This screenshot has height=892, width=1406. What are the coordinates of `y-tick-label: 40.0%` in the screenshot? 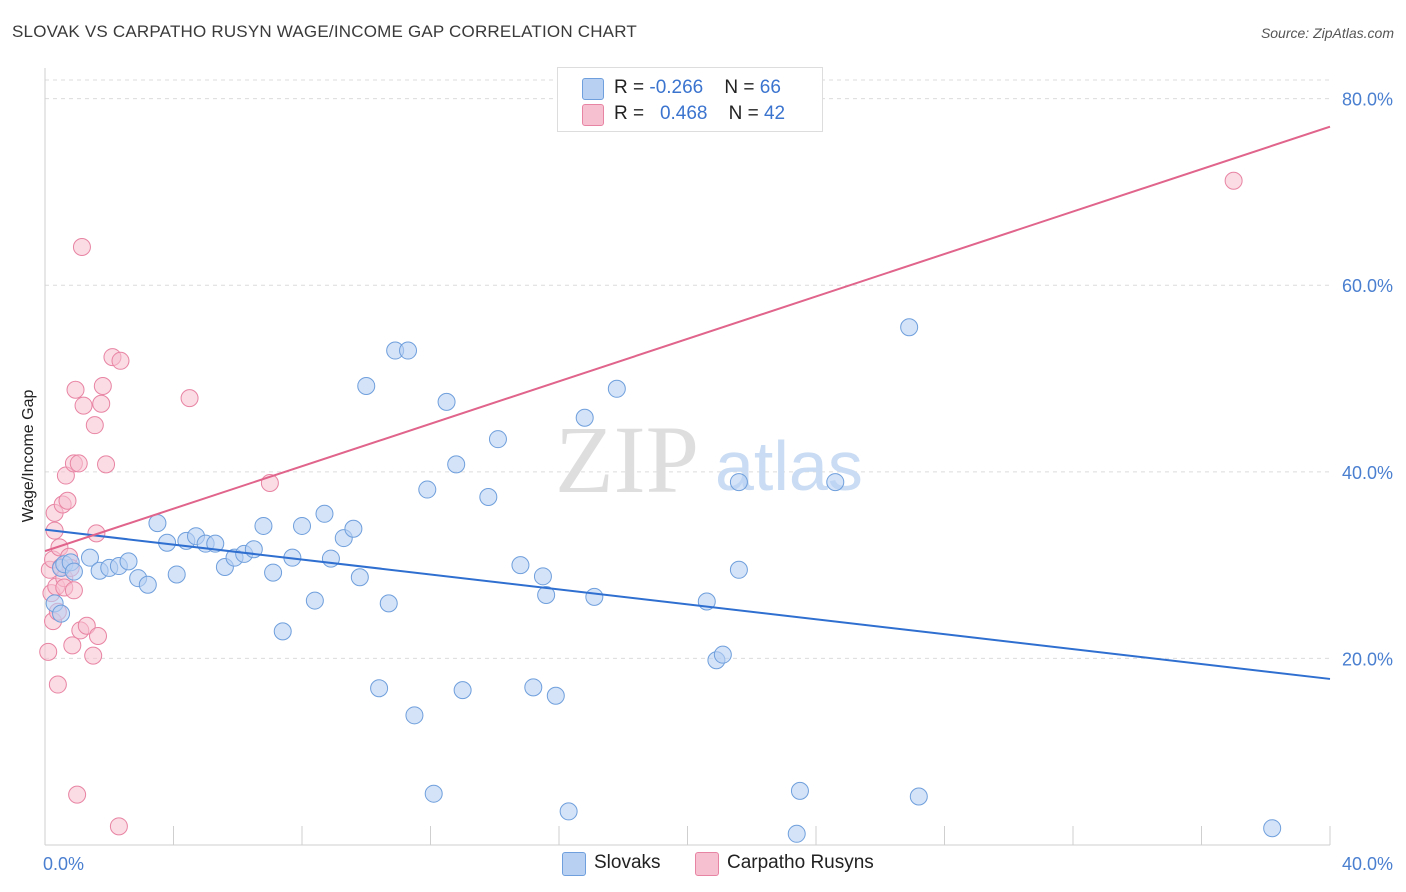 It's located at (1367, 473).